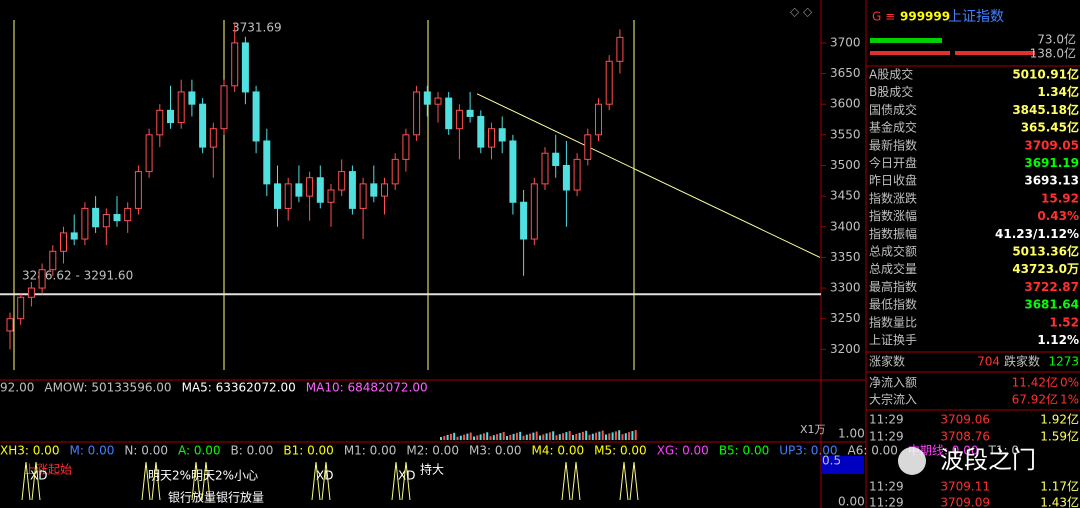 This screenshot has width=1080, height=508. What do you see at coordinates (1035, 399) in the screenshot?
I see `flow-value: 67.92亿` at bounding box center [1035, 399].